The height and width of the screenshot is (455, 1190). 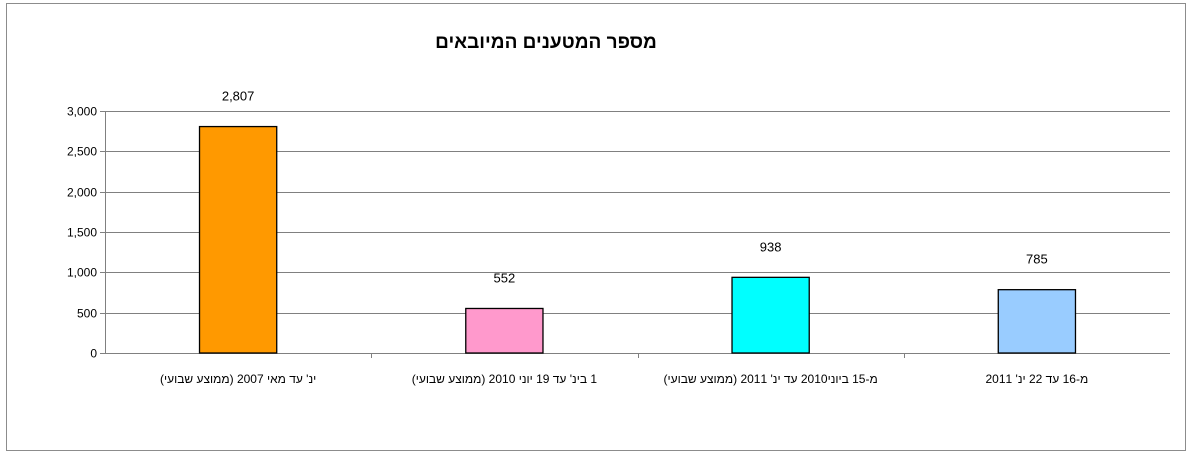 What do you see at coordinates (505, 379) in the screenshot?
I see `category-label: 1 בינ' עד 19 יוני 2010 (ממוצע שבועי)` at bounding box center [505, 379].